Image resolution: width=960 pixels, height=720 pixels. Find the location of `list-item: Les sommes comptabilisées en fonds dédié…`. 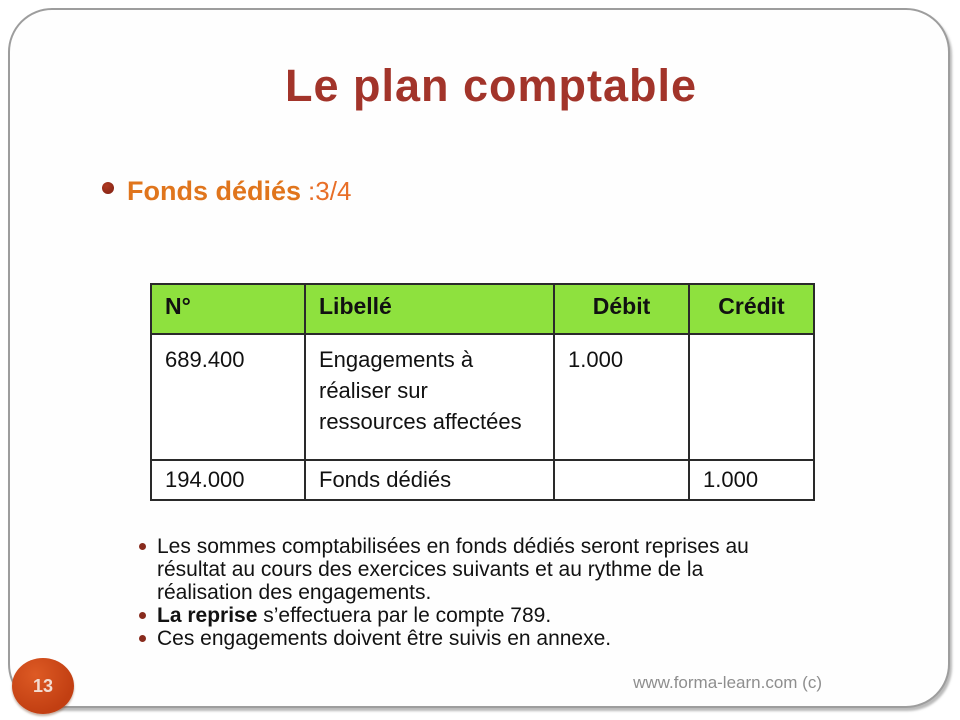

list-item: Les sommes comptabilisées en fonds dédié… is located at coordinates (462, 569).